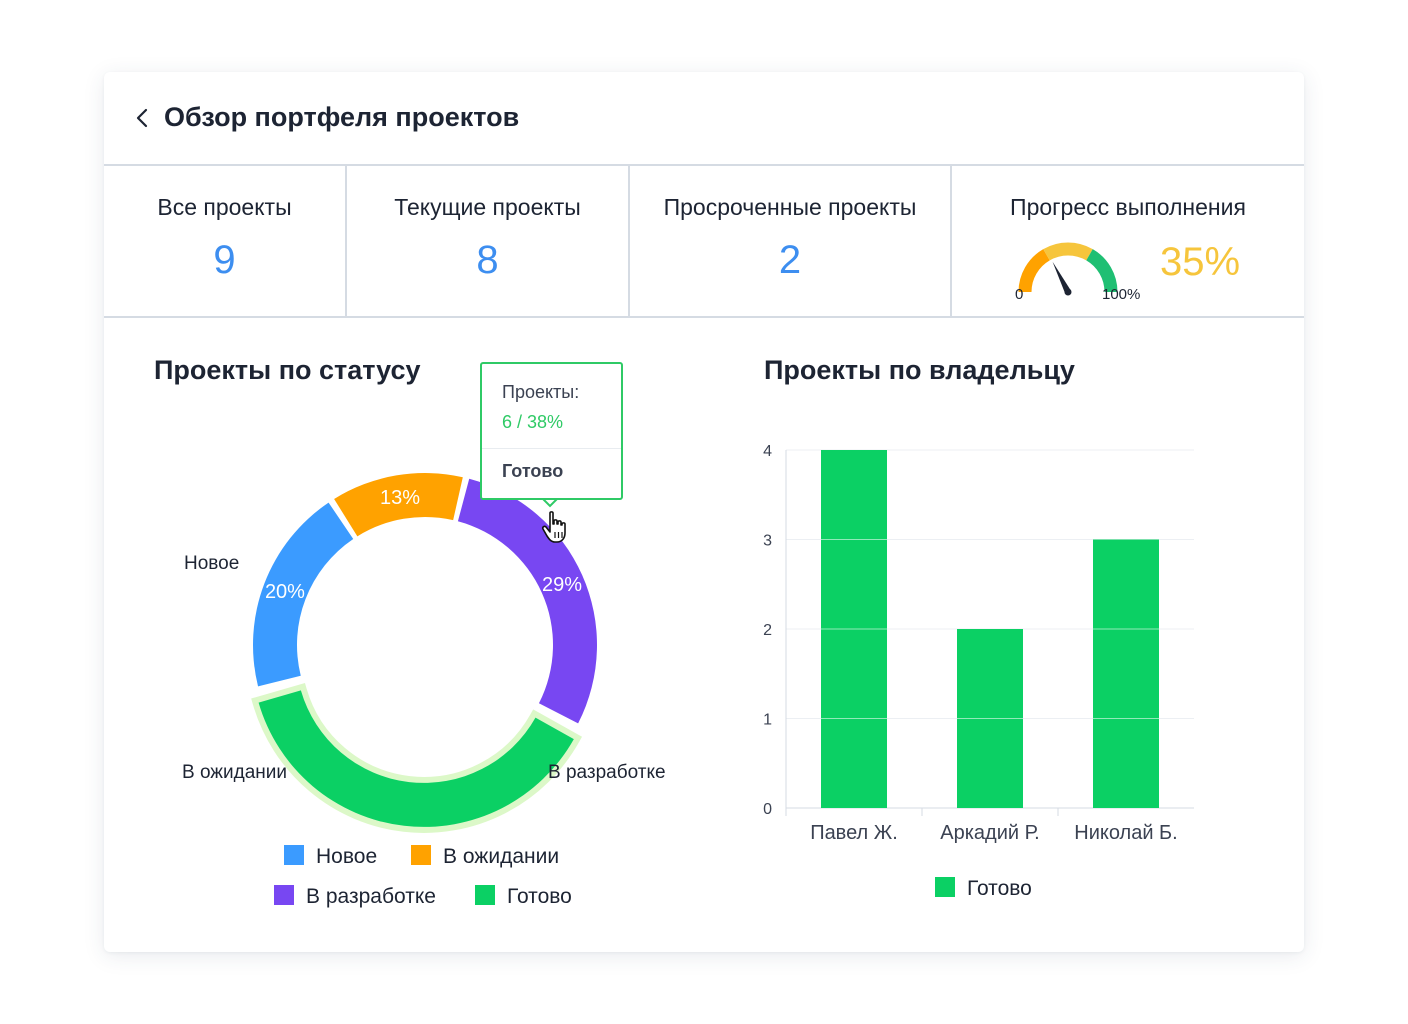  I want to click on stat-label: Текущие проекты, so click(487, 207).